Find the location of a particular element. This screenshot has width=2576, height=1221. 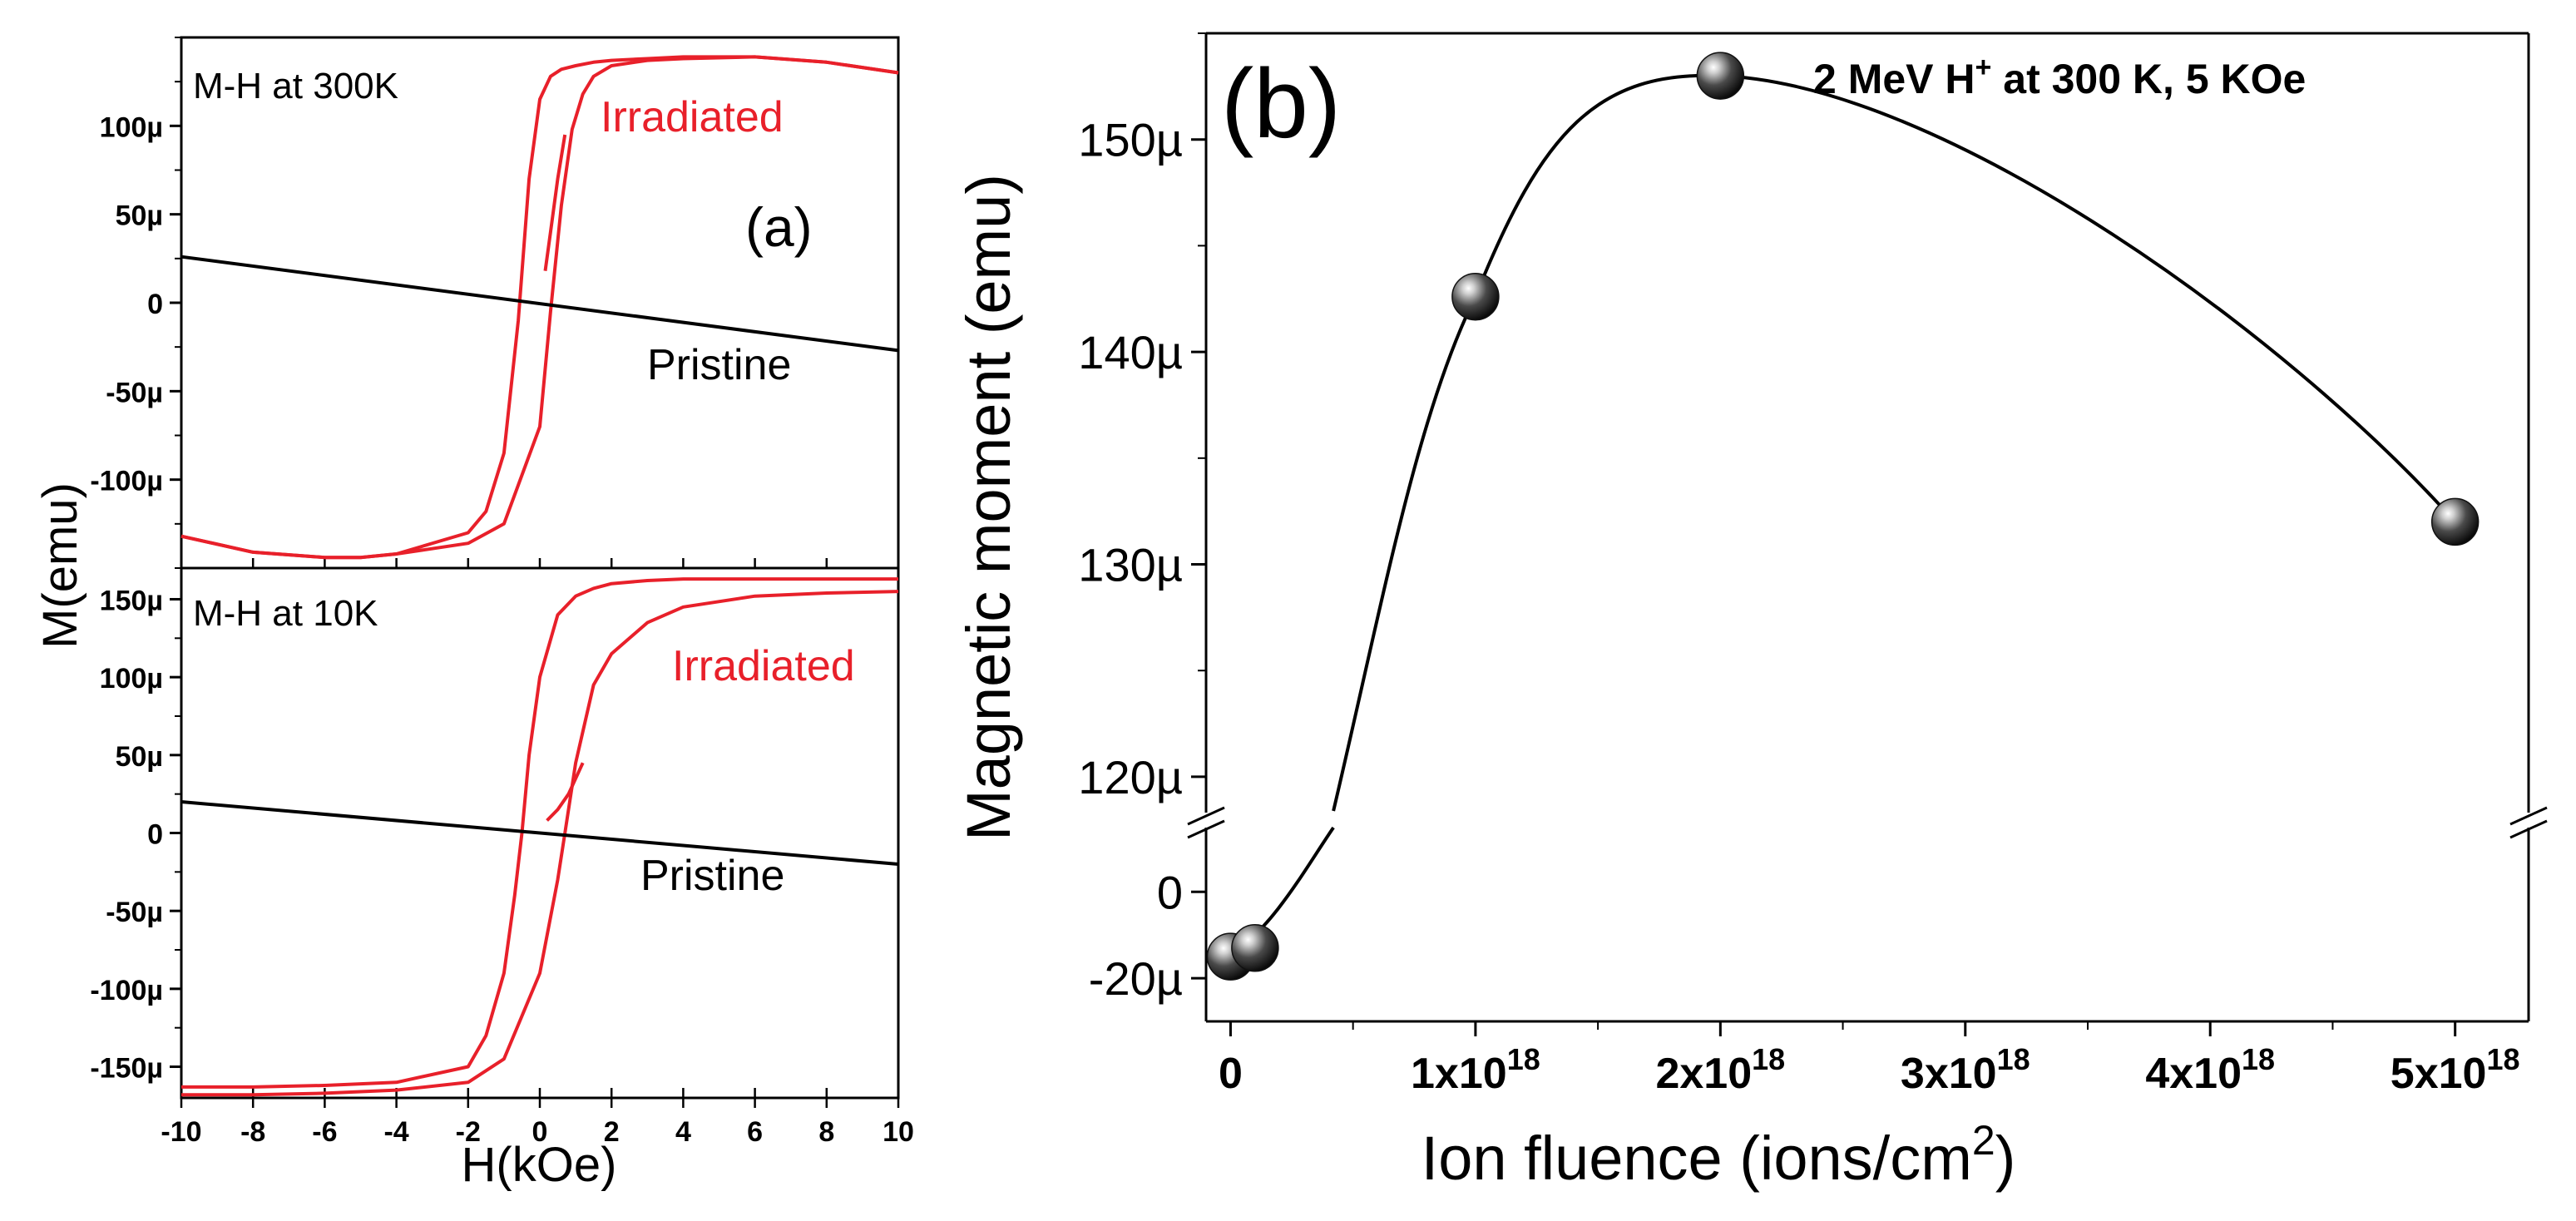

panel-a-top-ytick-label: 50µ is located at coordinates (139, 216).